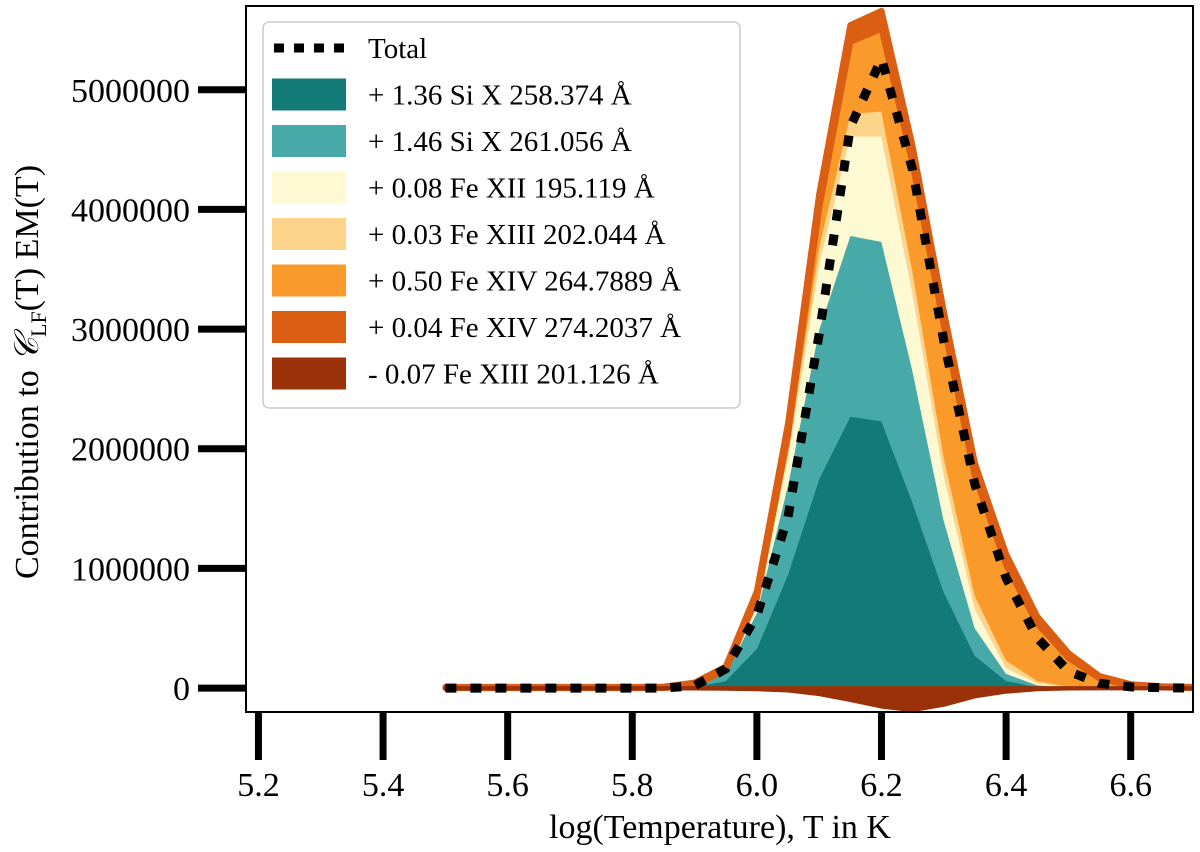  I want to click on x-tick-label: 6.4, so click(1006, 785).